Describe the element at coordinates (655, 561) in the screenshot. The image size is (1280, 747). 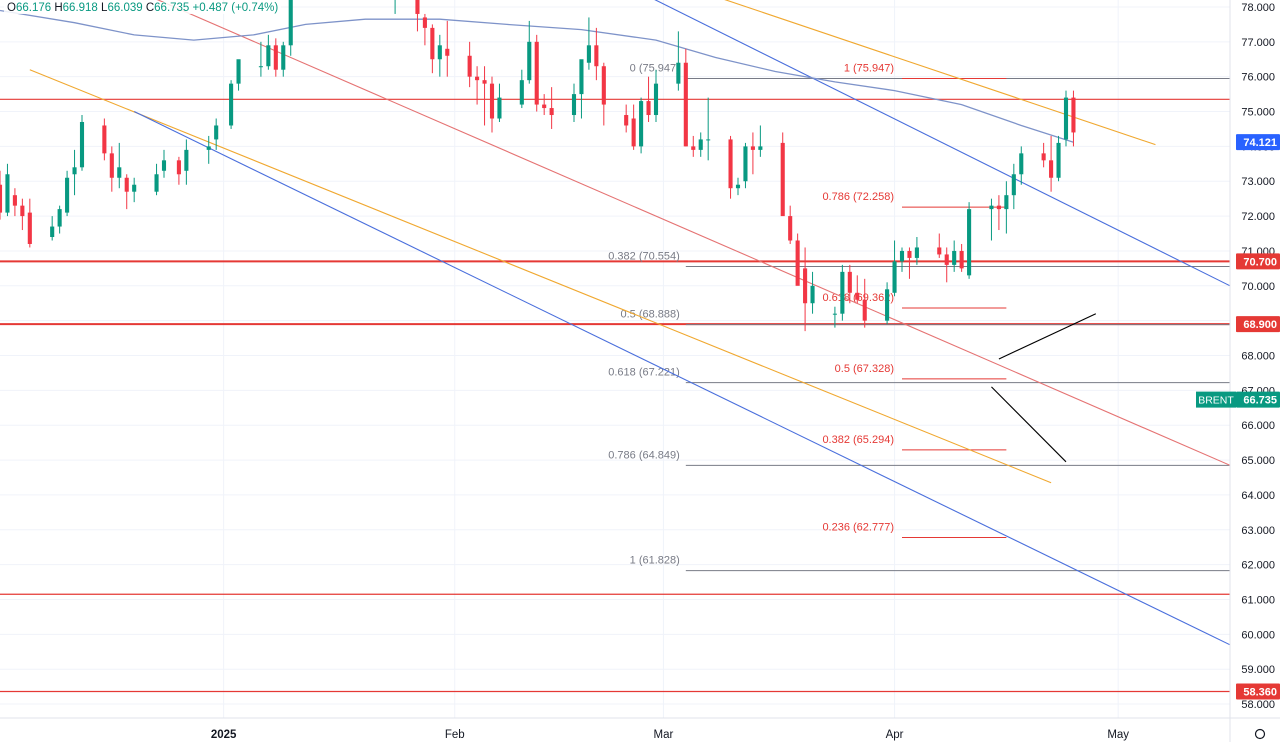
I see `fib-blue-label: 1 (61.828)` at that location.